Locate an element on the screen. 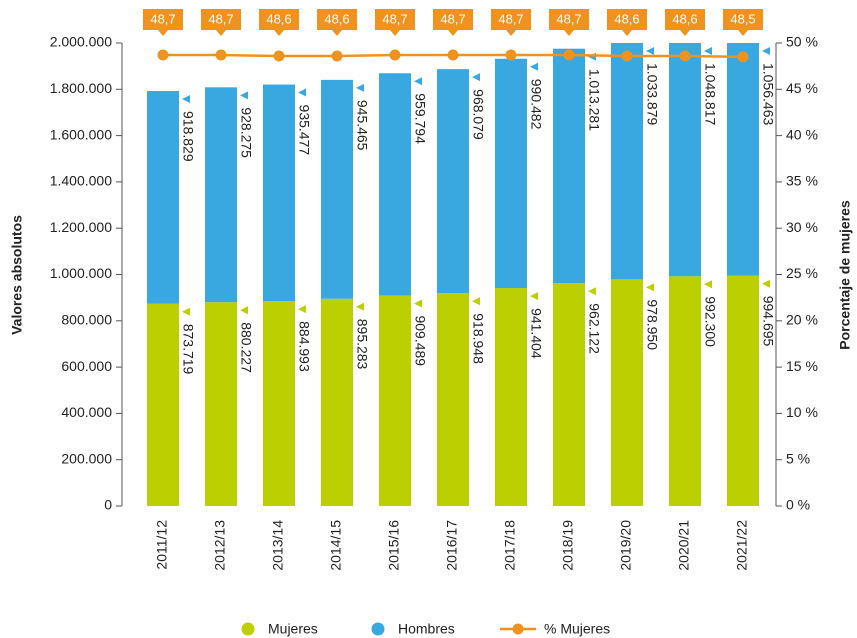 This screenshot has width=857, height=638. data-label: 941.404 is located at coordinates (536, 333).